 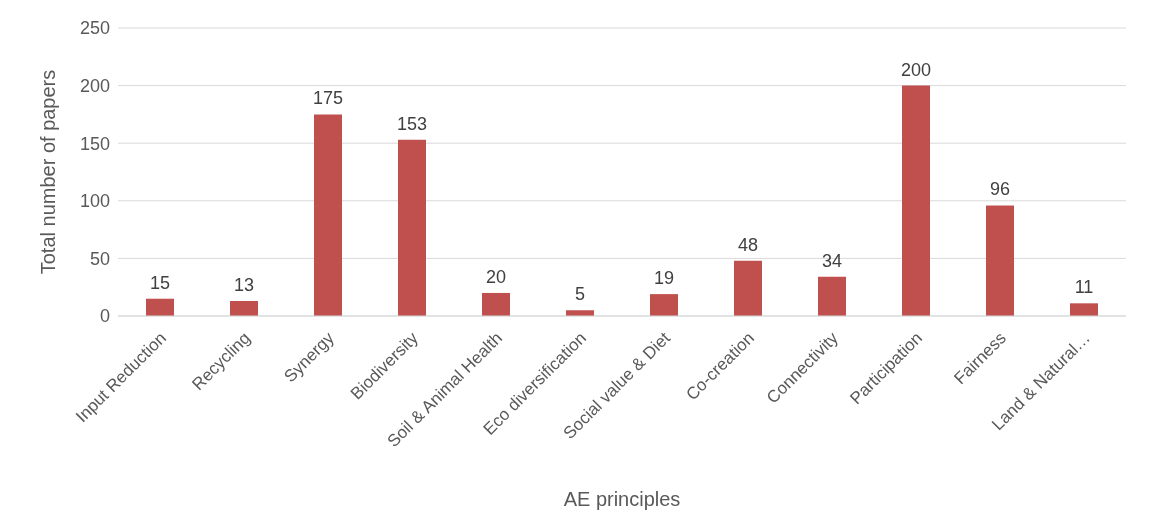 I want to click on data-label: 48, so click(x=748, y=244).